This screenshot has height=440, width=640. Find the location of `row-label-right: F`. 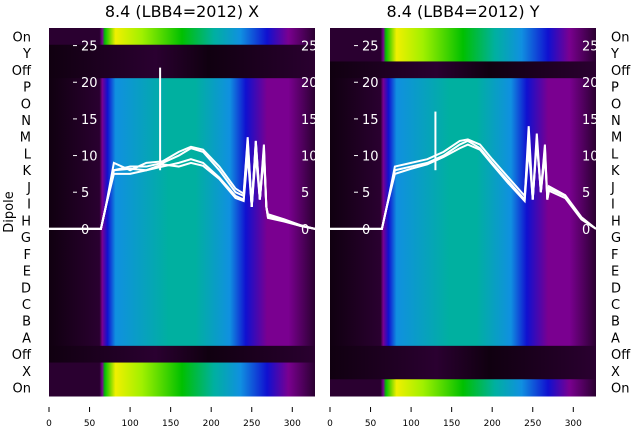

row-label-right: F is located at coordinates (614, 255).